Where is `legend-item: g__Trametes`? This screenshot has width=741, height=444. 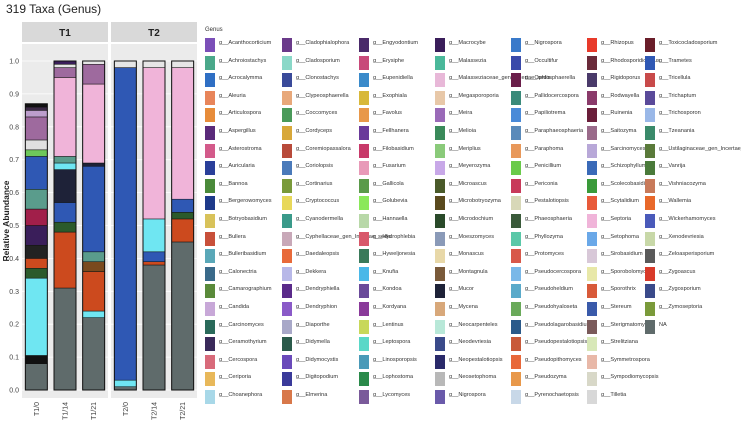
legend-item: g__Trametes is located at coordinates (693, 63).